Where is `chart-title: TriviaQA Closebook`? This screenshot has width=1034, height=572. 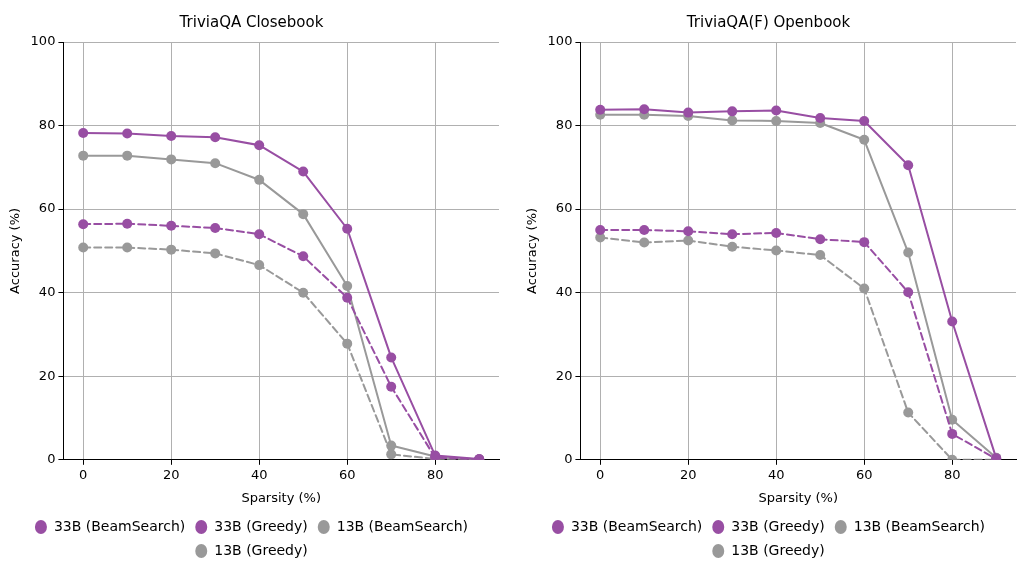 chart-title: TriviaQA Closebook is located at coordinates (251, 21).